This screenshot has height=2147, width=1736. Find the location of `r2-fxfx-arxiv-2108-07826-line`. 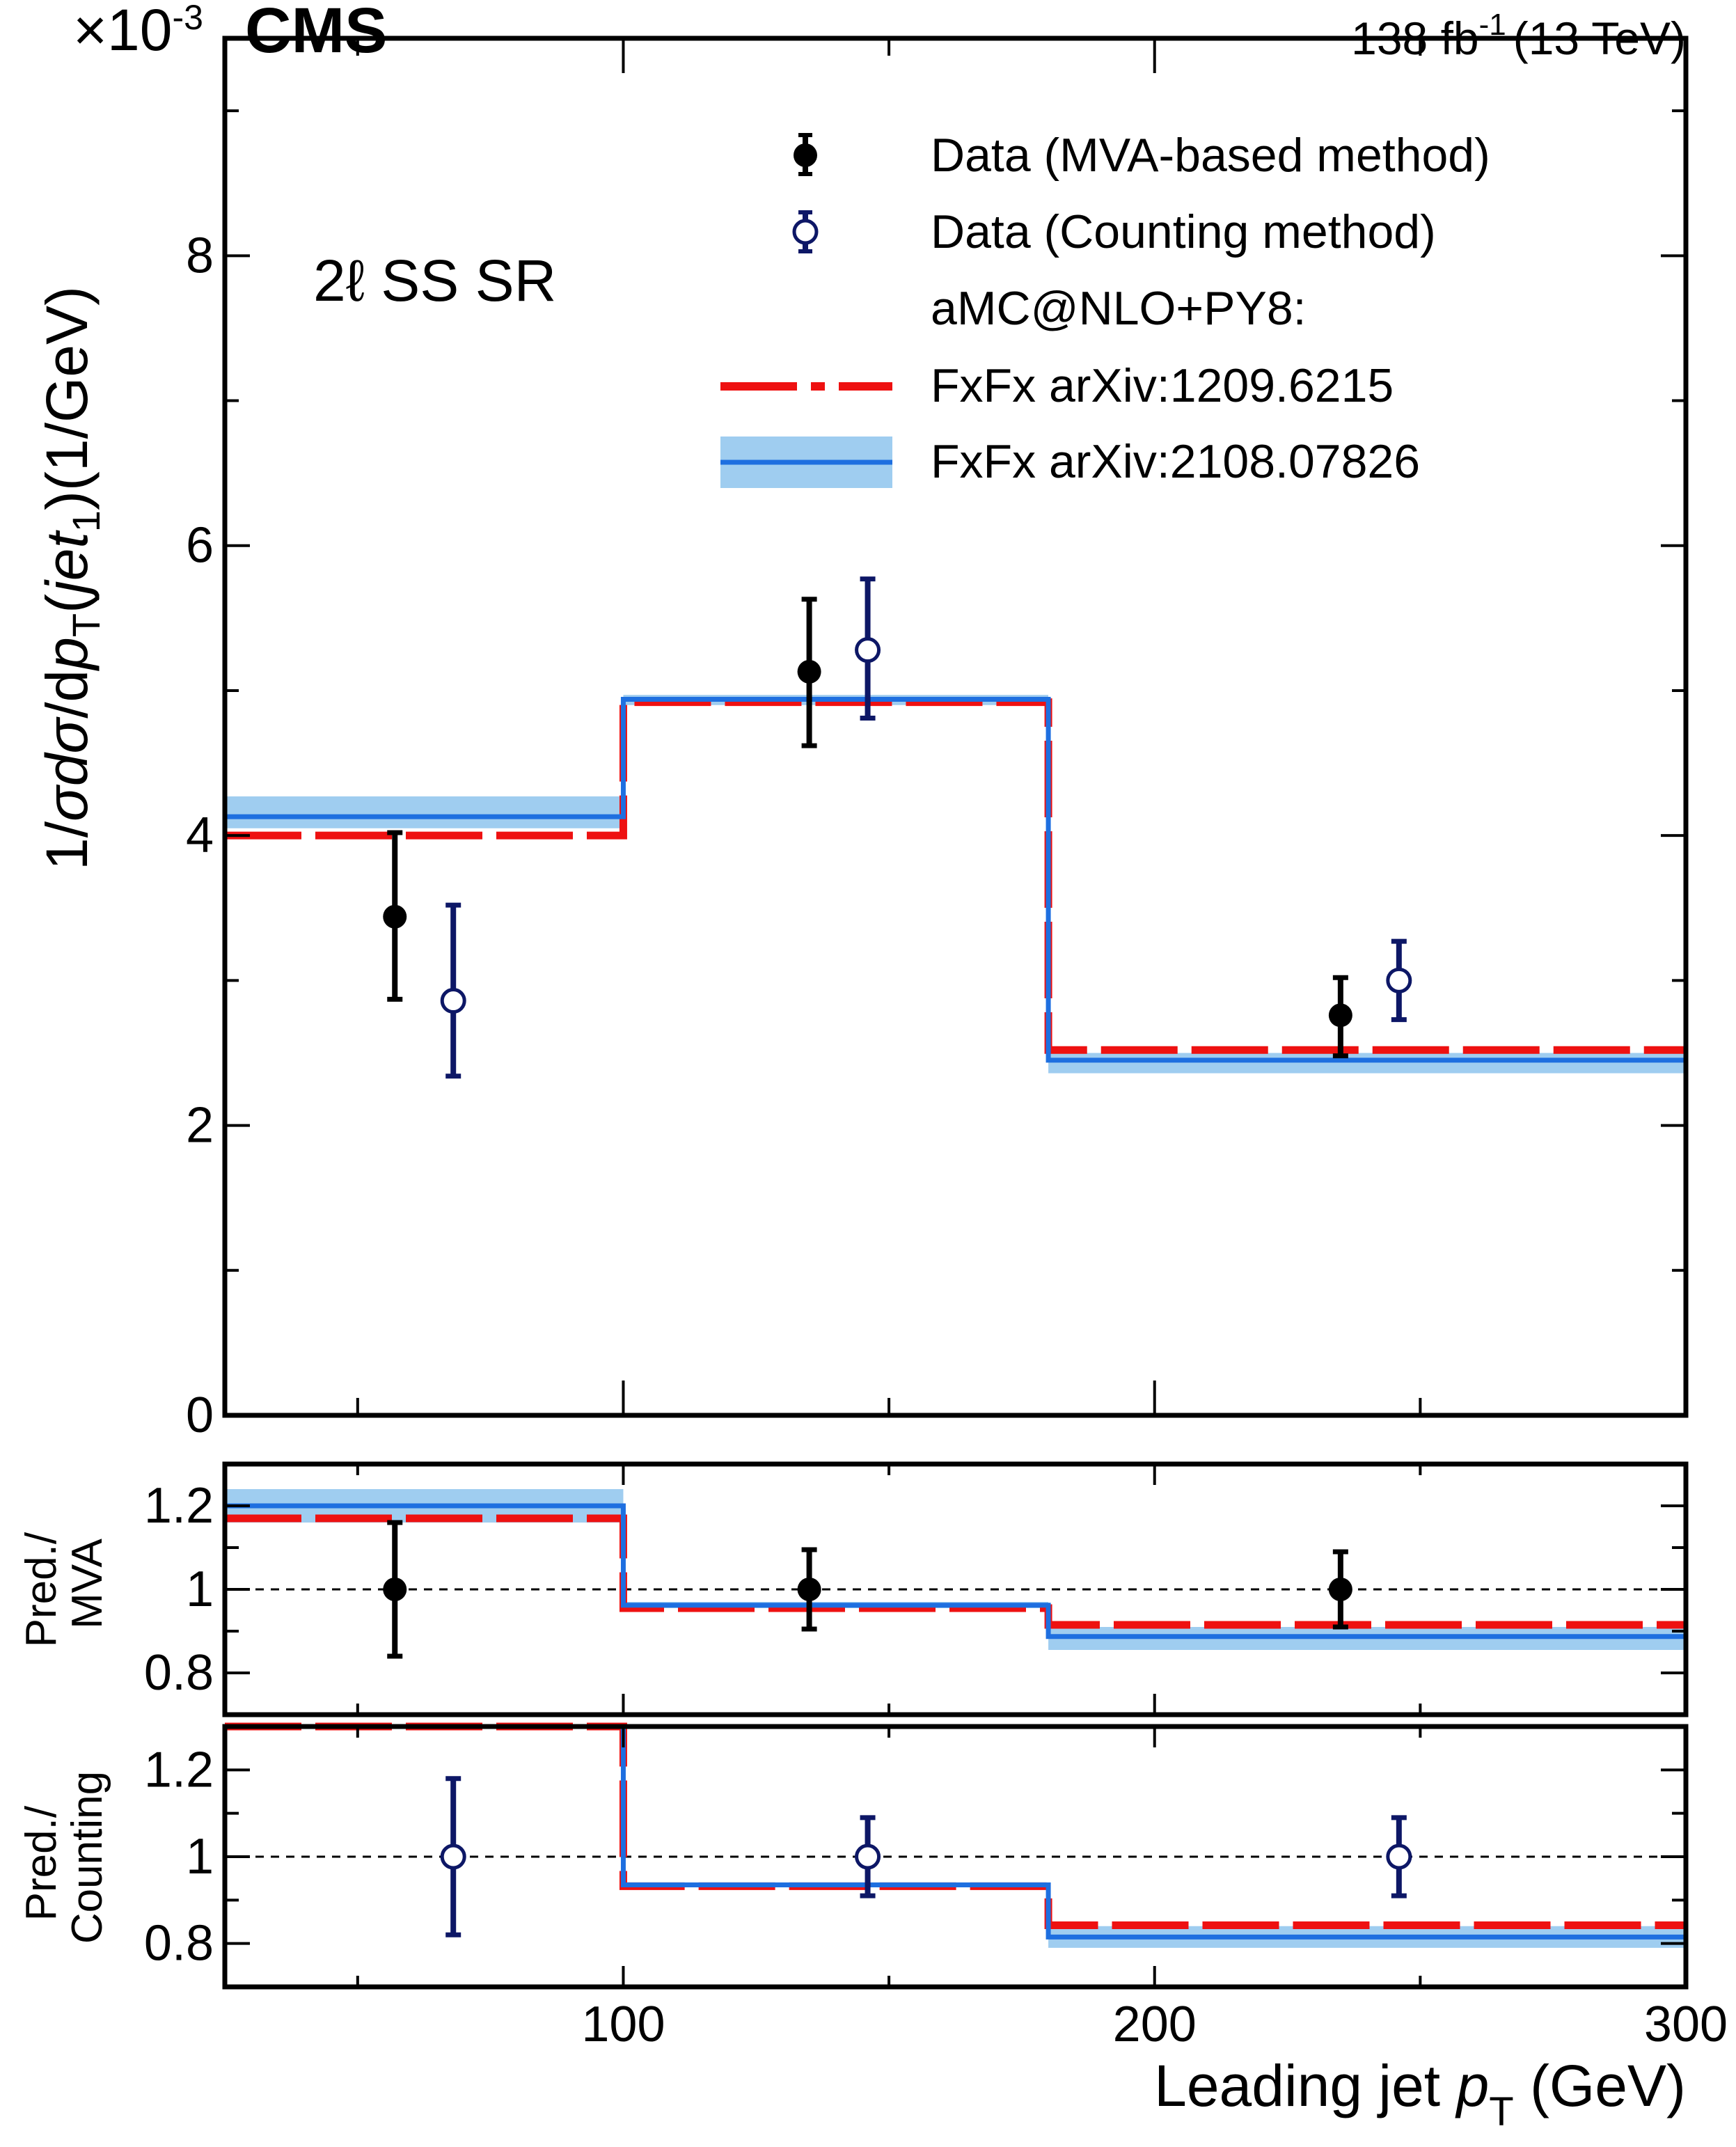

r2-fxfx-arxiv-2108-07826-line is located at coordinates (955, 1832).